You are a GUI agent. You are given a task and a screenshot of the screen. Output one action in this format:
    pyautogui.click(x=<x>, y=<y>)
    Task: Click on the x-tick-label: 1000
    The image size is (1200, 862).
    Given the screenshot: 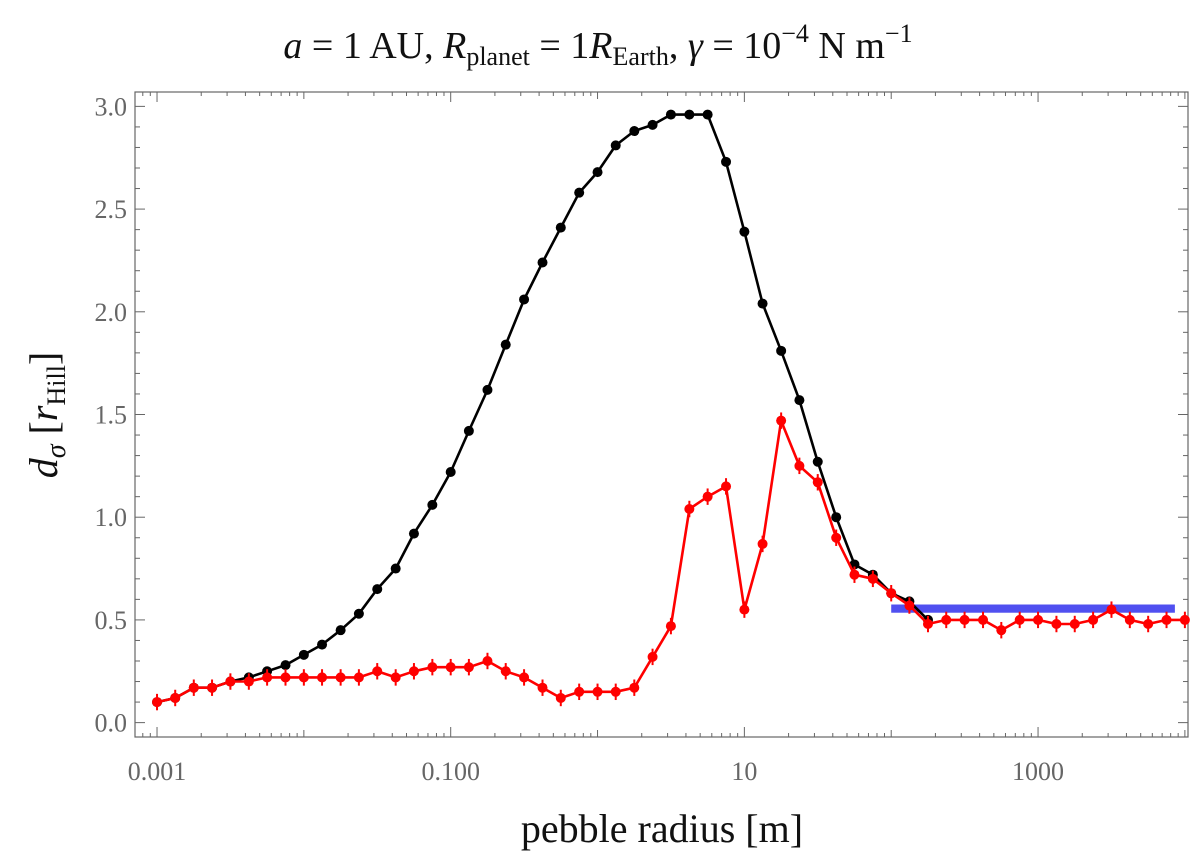 What is the action you would take?
    pyautogui.click(x=1038, y=771)
    